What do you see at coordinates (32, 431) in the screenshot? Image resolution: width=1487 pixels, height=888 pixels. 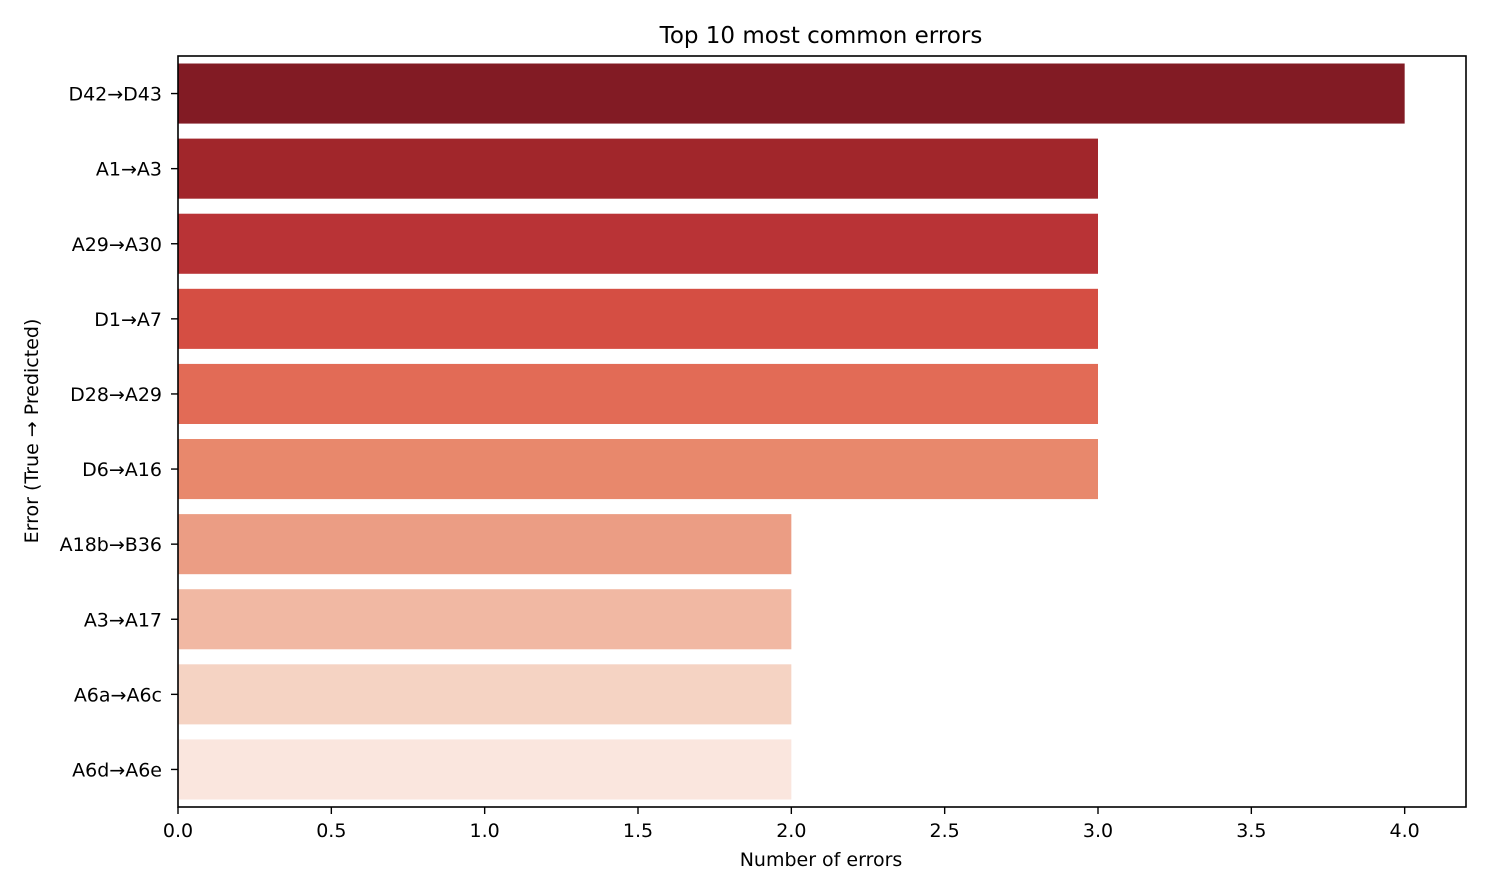 I see `y-axis-label: Error (True → Predicted)` at bounding box center [32, 431].